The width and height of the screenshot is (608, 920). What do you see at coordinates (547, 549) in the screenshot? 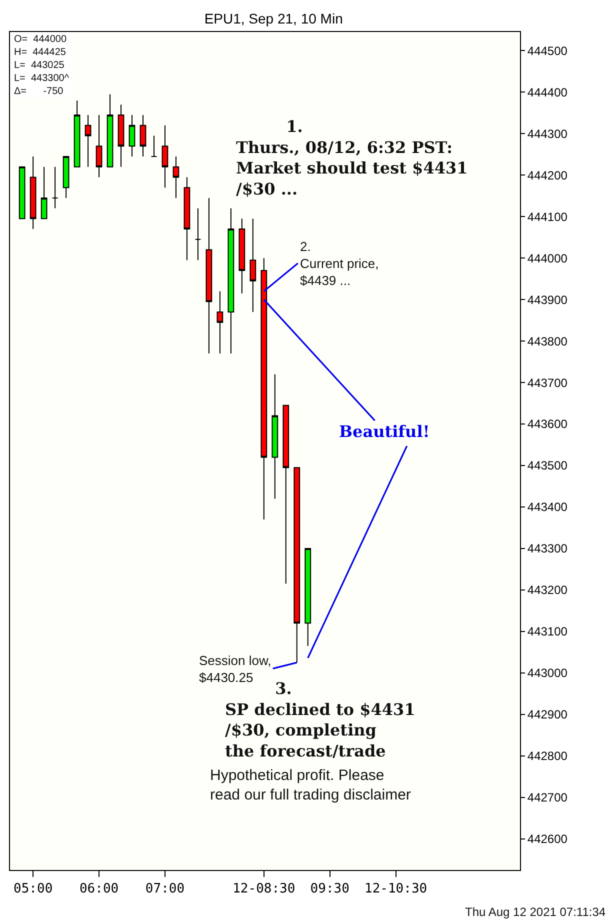
I see `y-tick-label: 443300` at bounding box center [547, 549].